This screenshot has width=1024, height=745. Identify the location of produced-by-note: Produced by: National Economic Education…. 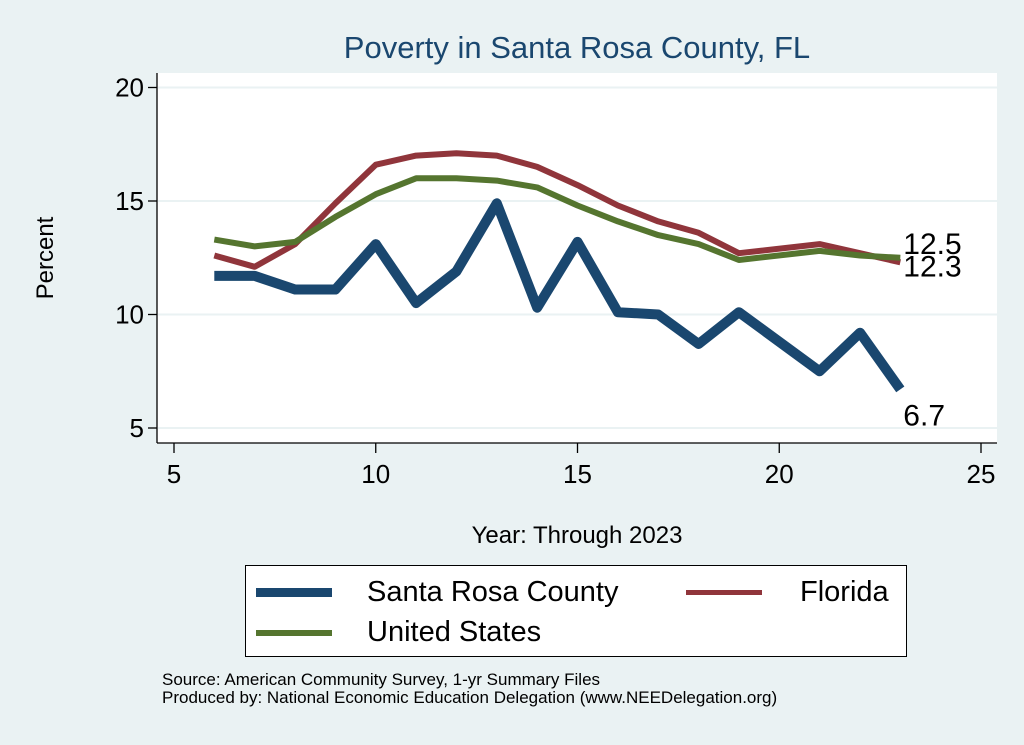
(470, 697).